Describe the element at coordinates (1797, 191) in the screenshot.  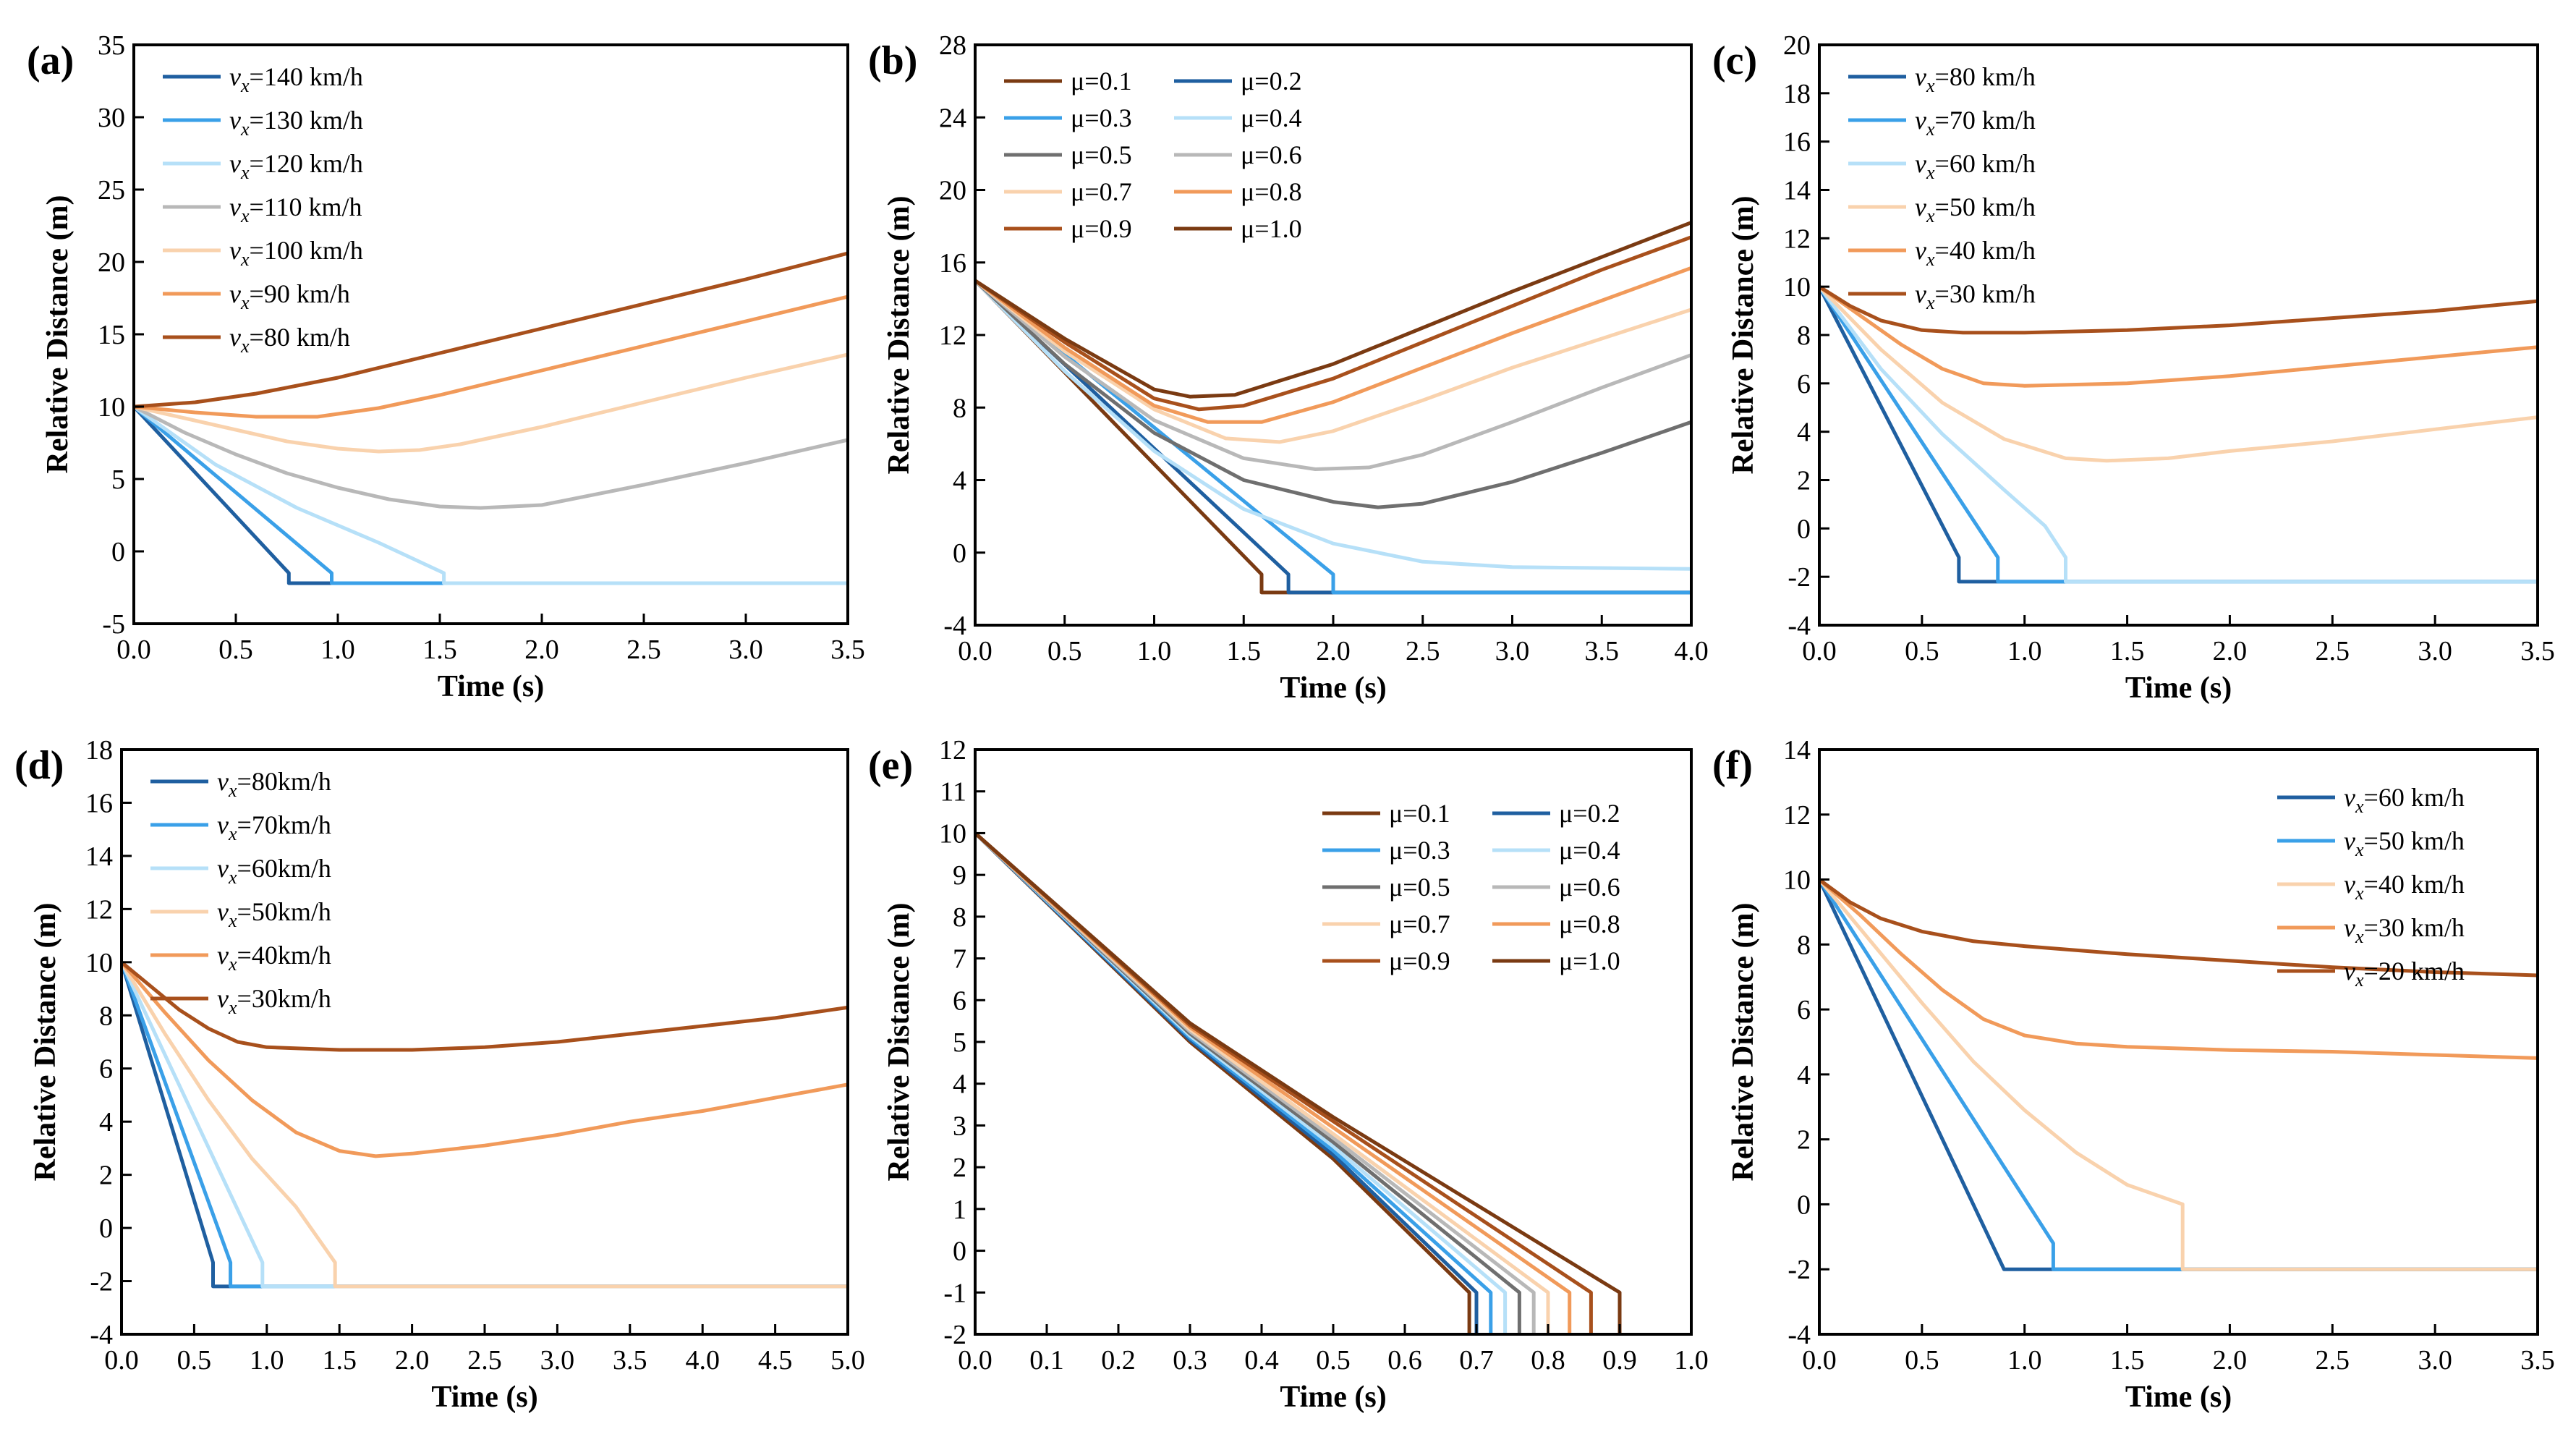
I see `y-tick-label: 14` at that location.